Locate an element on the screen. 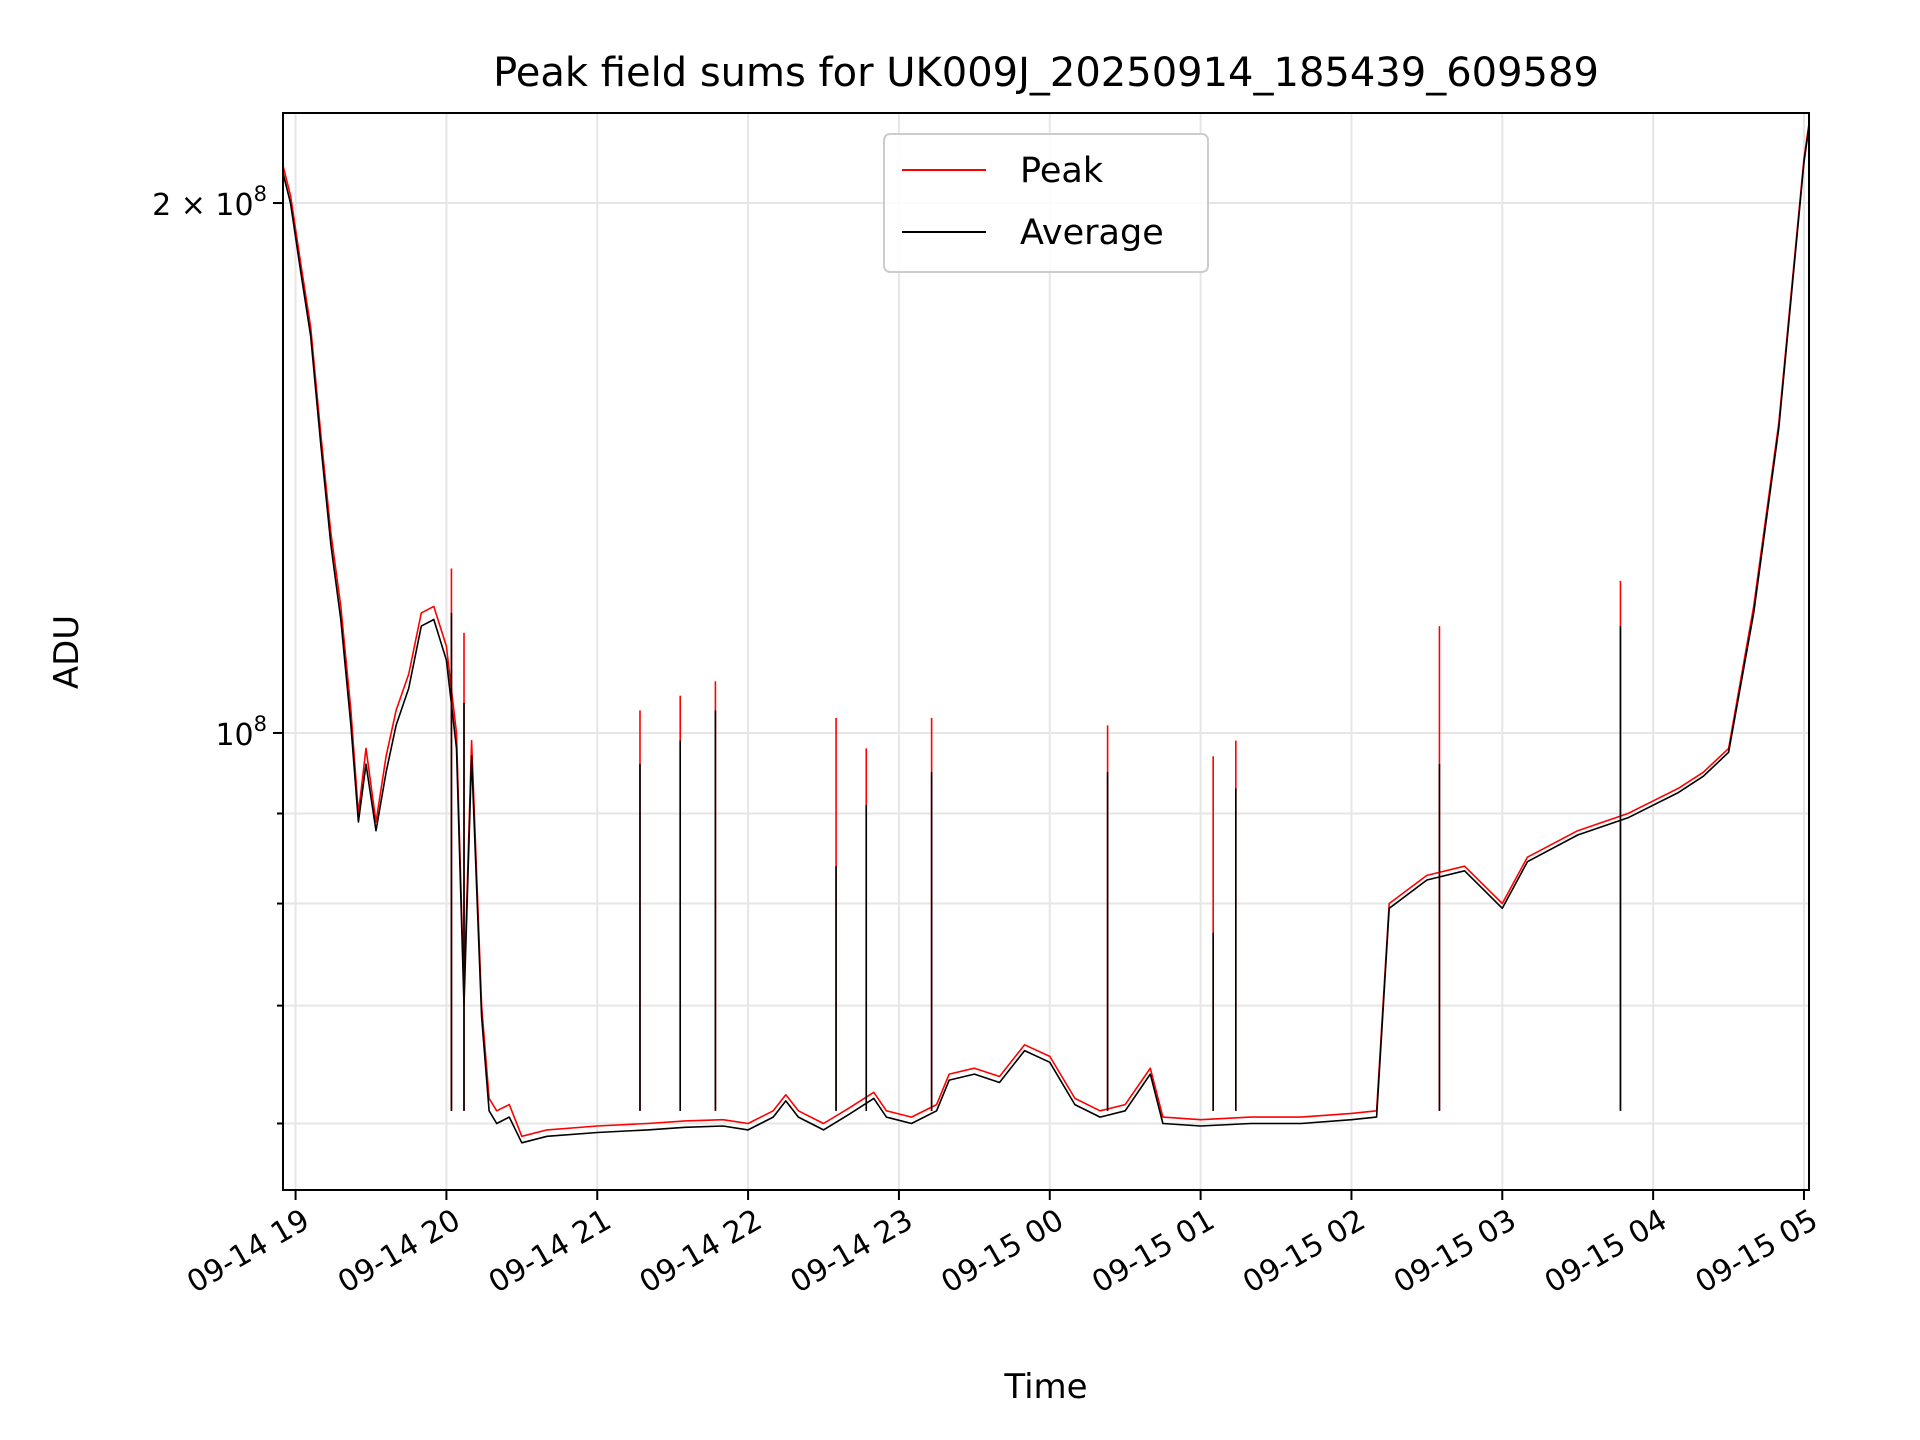 This screenshot has width=1920, height=1440. y-tick-label: 108 is located at coordinates (241, 732).